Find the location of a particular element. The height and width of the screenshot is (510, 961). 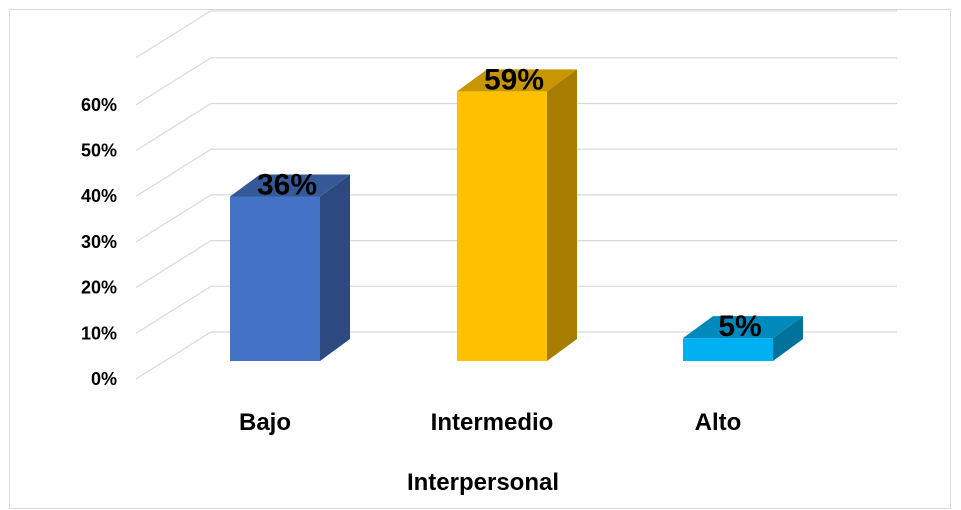

y-axis-ticks: 0% 10% 20% 30% 40% 50% 60% is located at coordinates (99, 242).